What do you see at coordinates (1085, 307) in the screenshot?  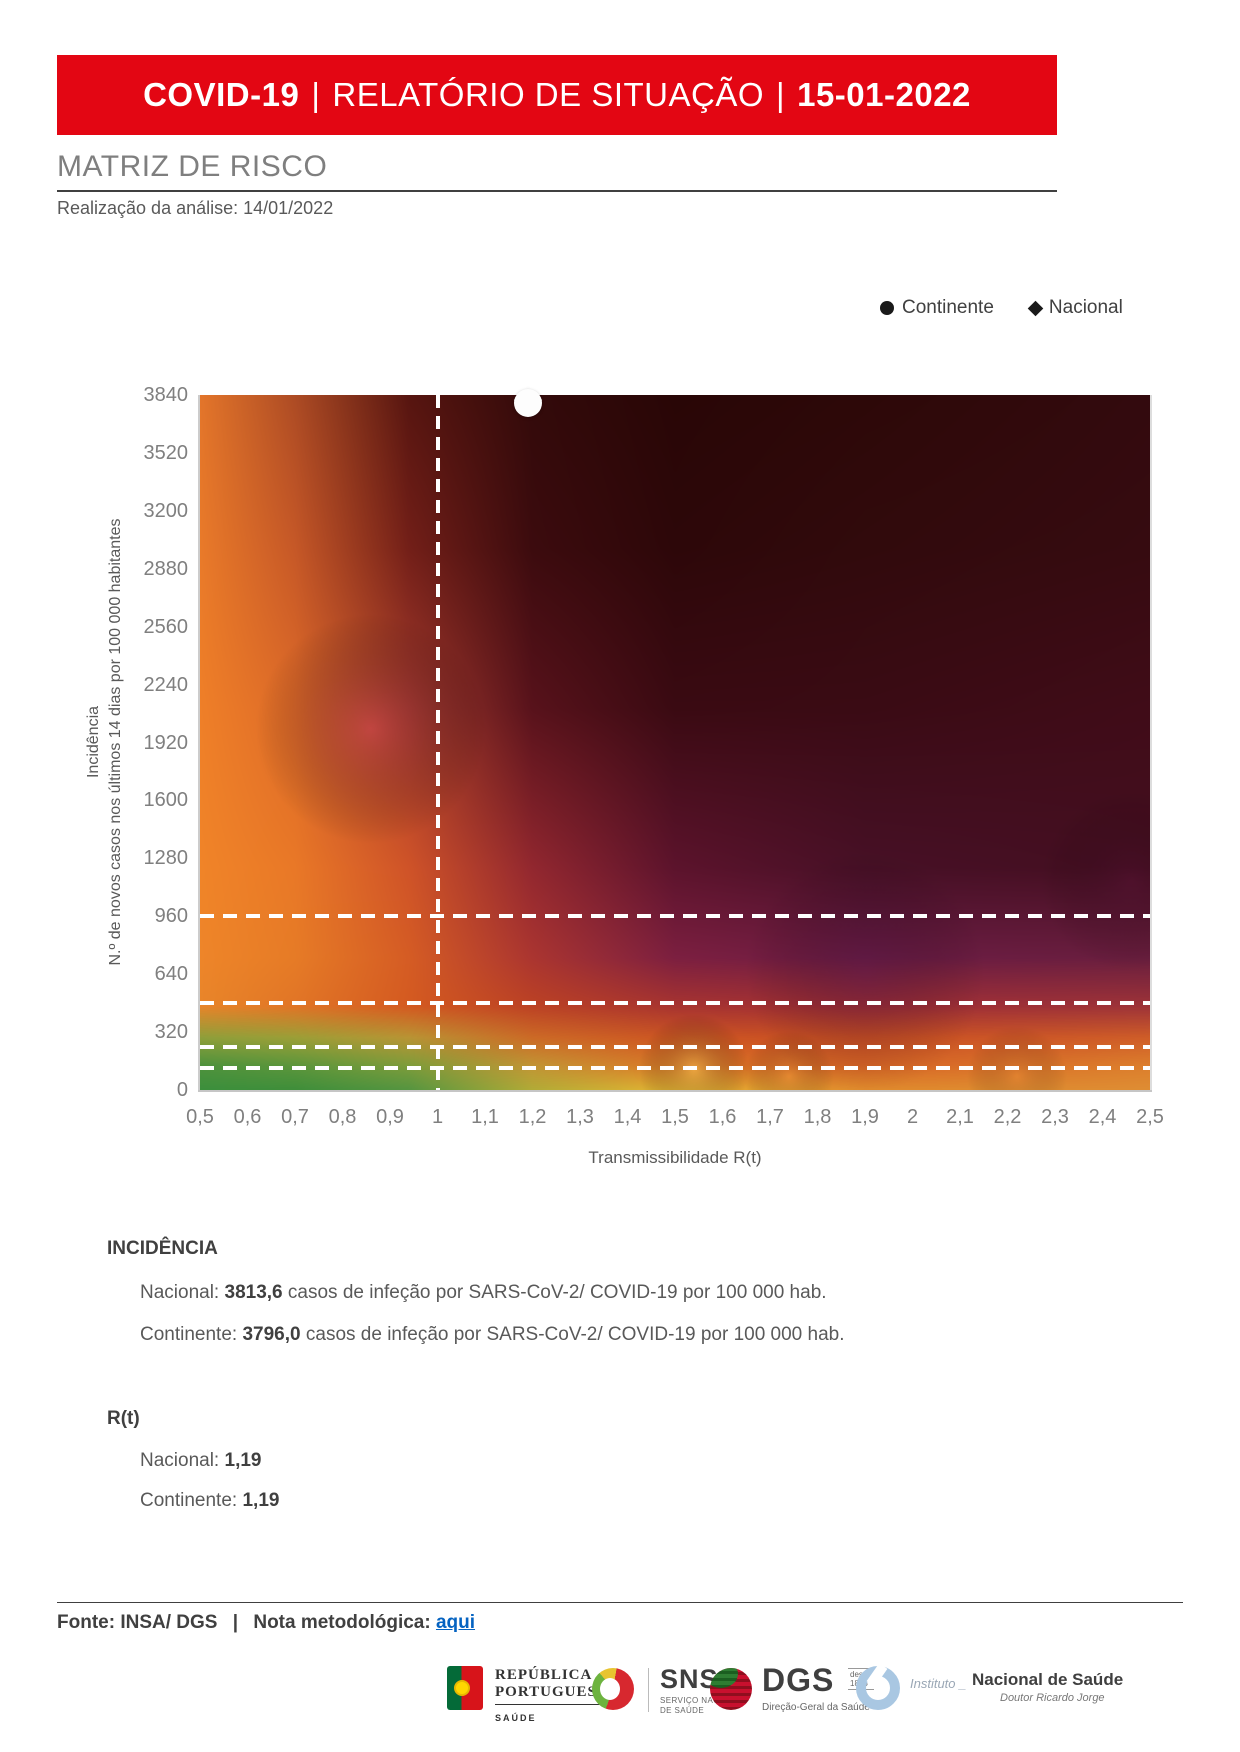 I see `legend-nacional-label: Nacional` at bounding box center [1085, 307].